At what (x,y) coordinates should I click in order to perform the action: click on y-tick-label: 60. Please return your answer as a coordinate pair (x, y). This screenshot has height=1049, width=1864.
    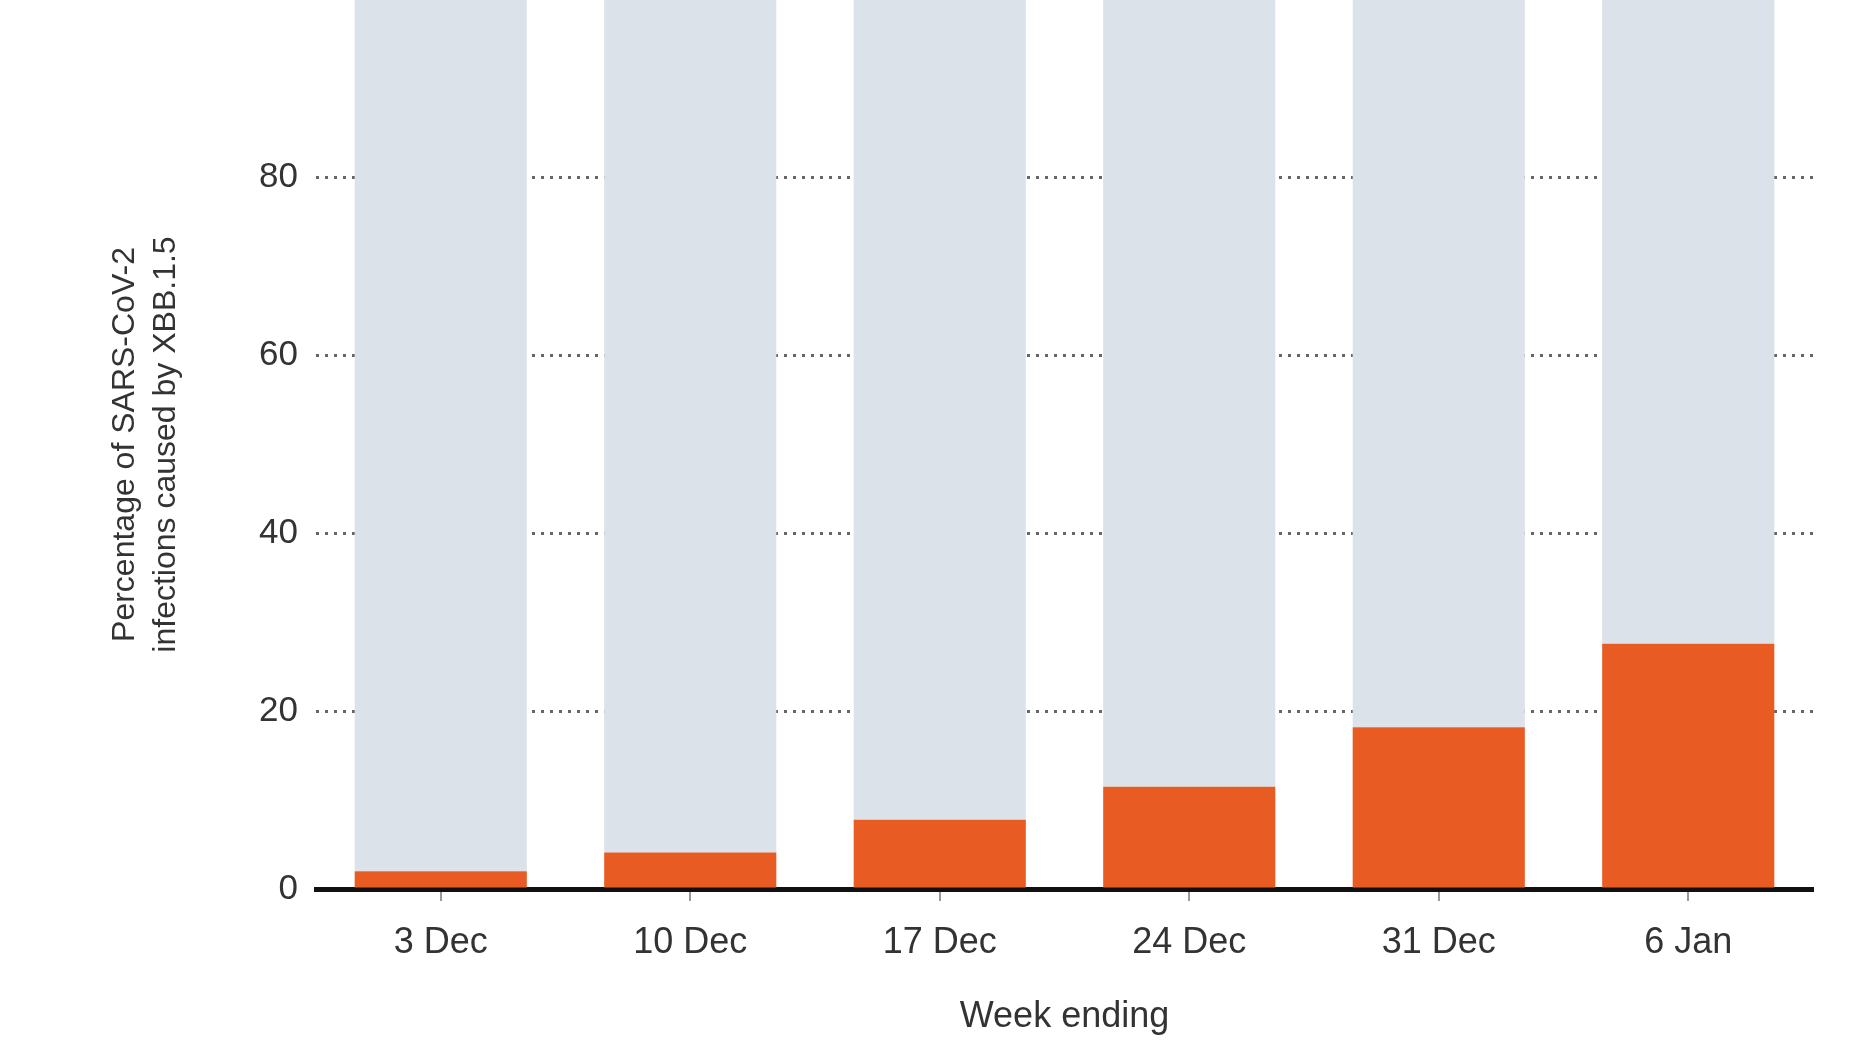
    Looking at the image, I should click on (278, 353).